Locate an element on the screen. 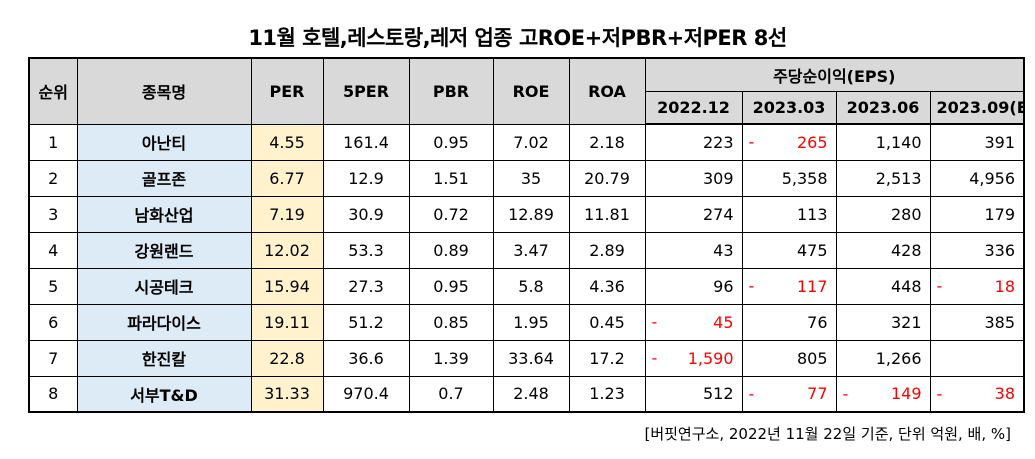 The image size is (1035, 459). eps-cell is located at coordinates (977, 358).